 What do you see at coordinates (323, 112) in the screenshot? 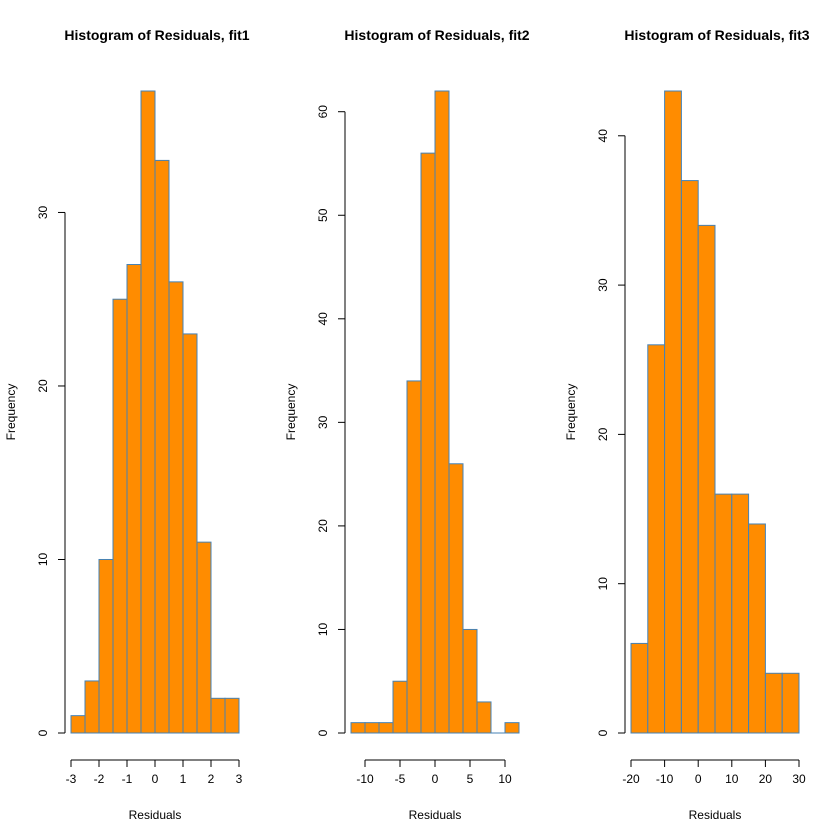
I see `y-tick-label: 60` at bounding box center [323, 112].